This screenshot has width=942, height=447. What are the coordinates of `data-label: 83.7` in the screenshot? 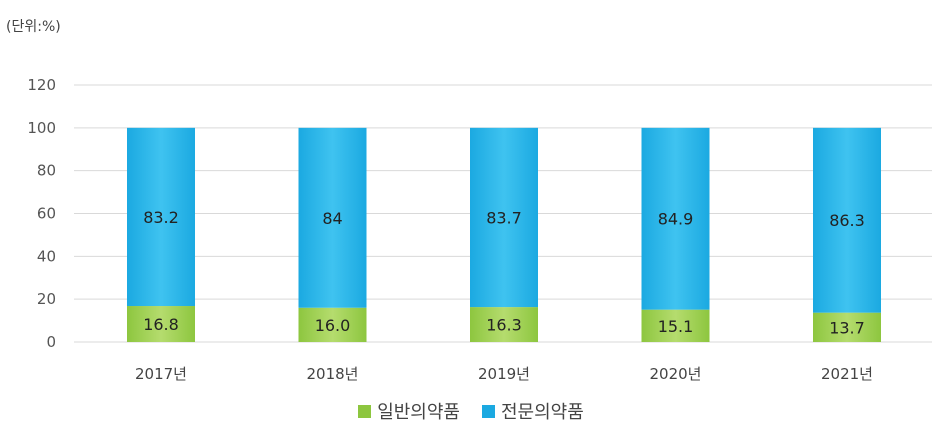 It's located at (504, 217).